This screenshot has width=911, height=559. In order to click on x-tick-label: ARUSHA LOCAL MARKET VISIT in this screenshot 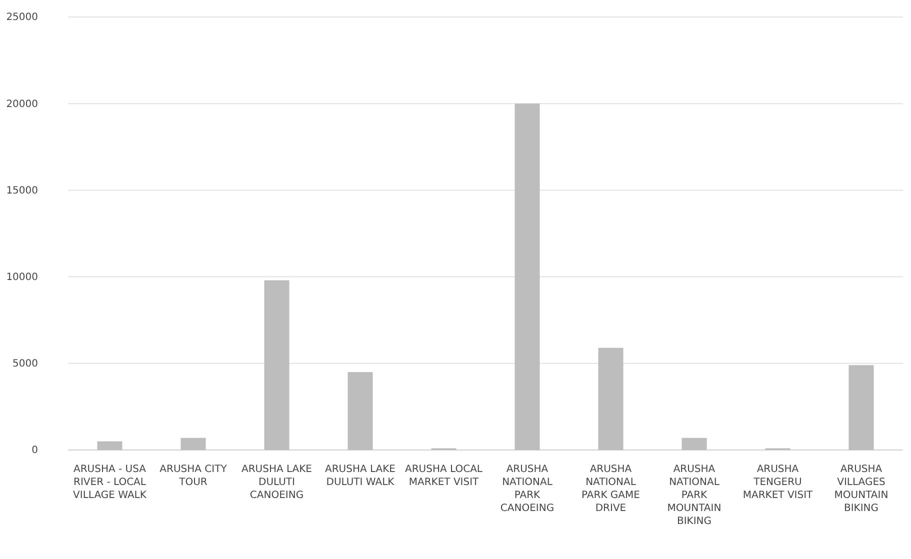, I will do `click(444, 476)`.